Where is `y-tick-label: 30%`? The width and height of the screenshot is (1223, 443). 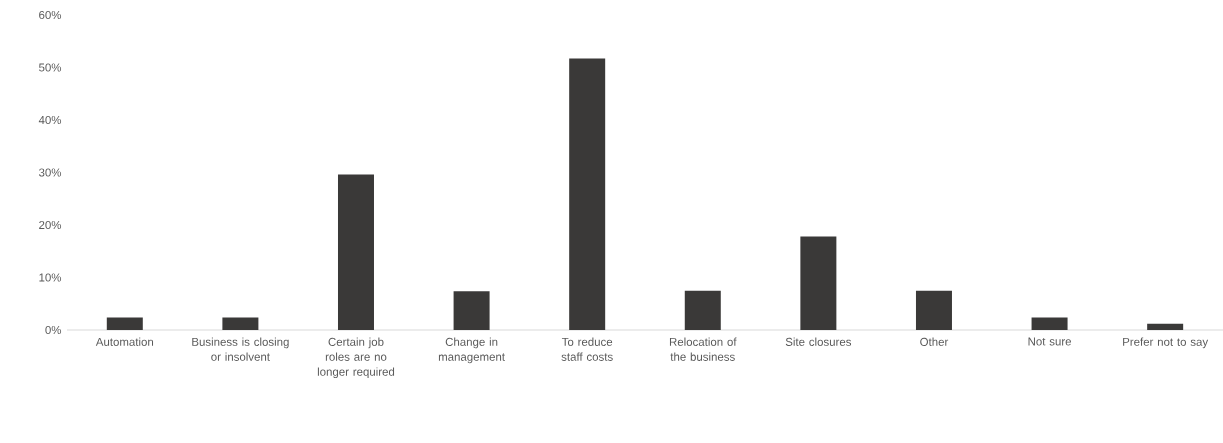
y-tick-label: 30% is located at coordinates (50, 172).